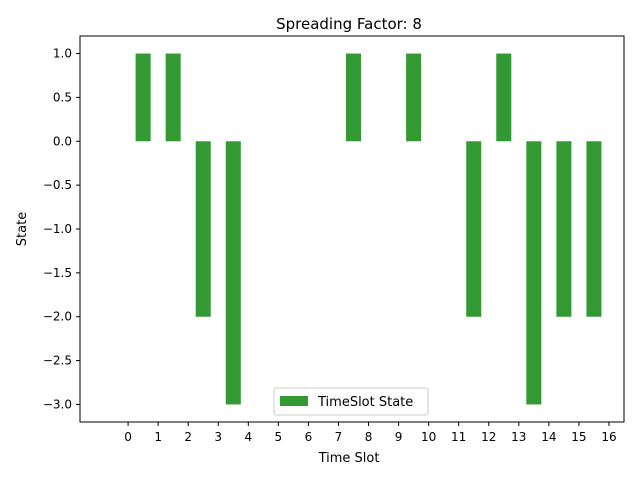 The image size is (640, 480). Describe the element at coordinates (458, 437) in the screenshot. I see `x-tick-label: 11` at that location.